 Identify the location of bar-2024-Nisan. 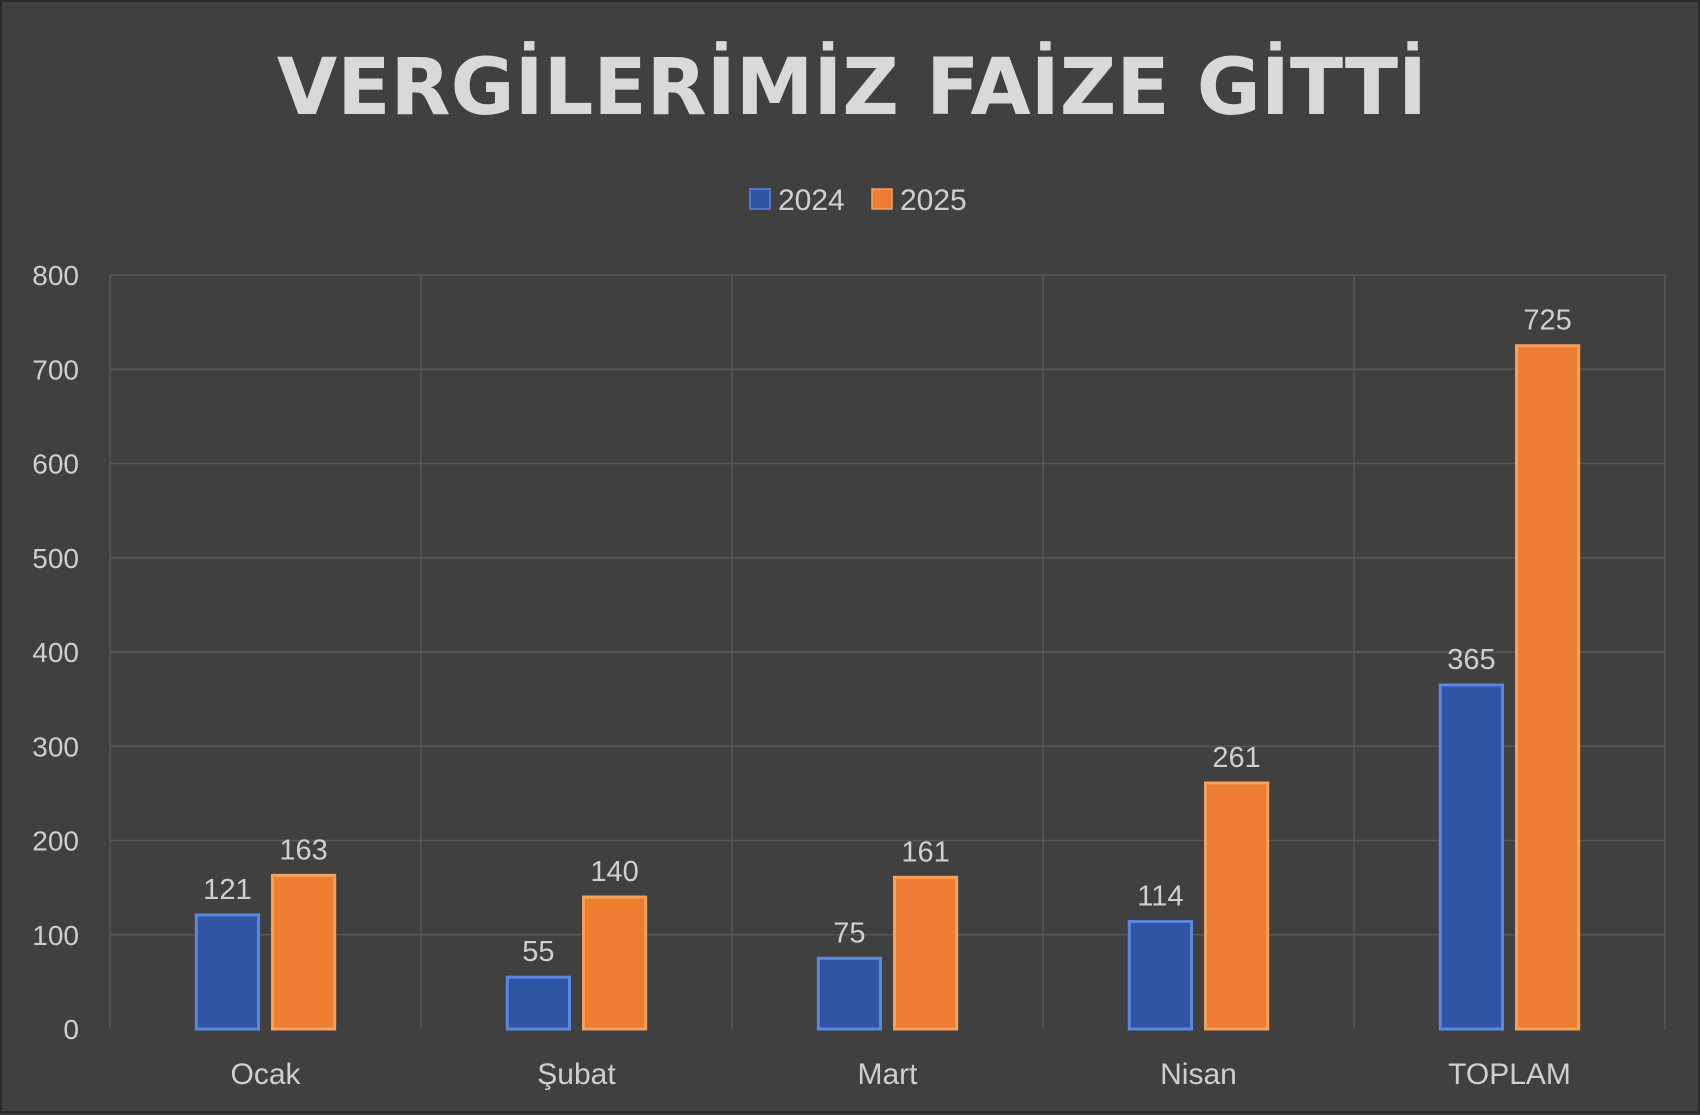
(1160, 975).